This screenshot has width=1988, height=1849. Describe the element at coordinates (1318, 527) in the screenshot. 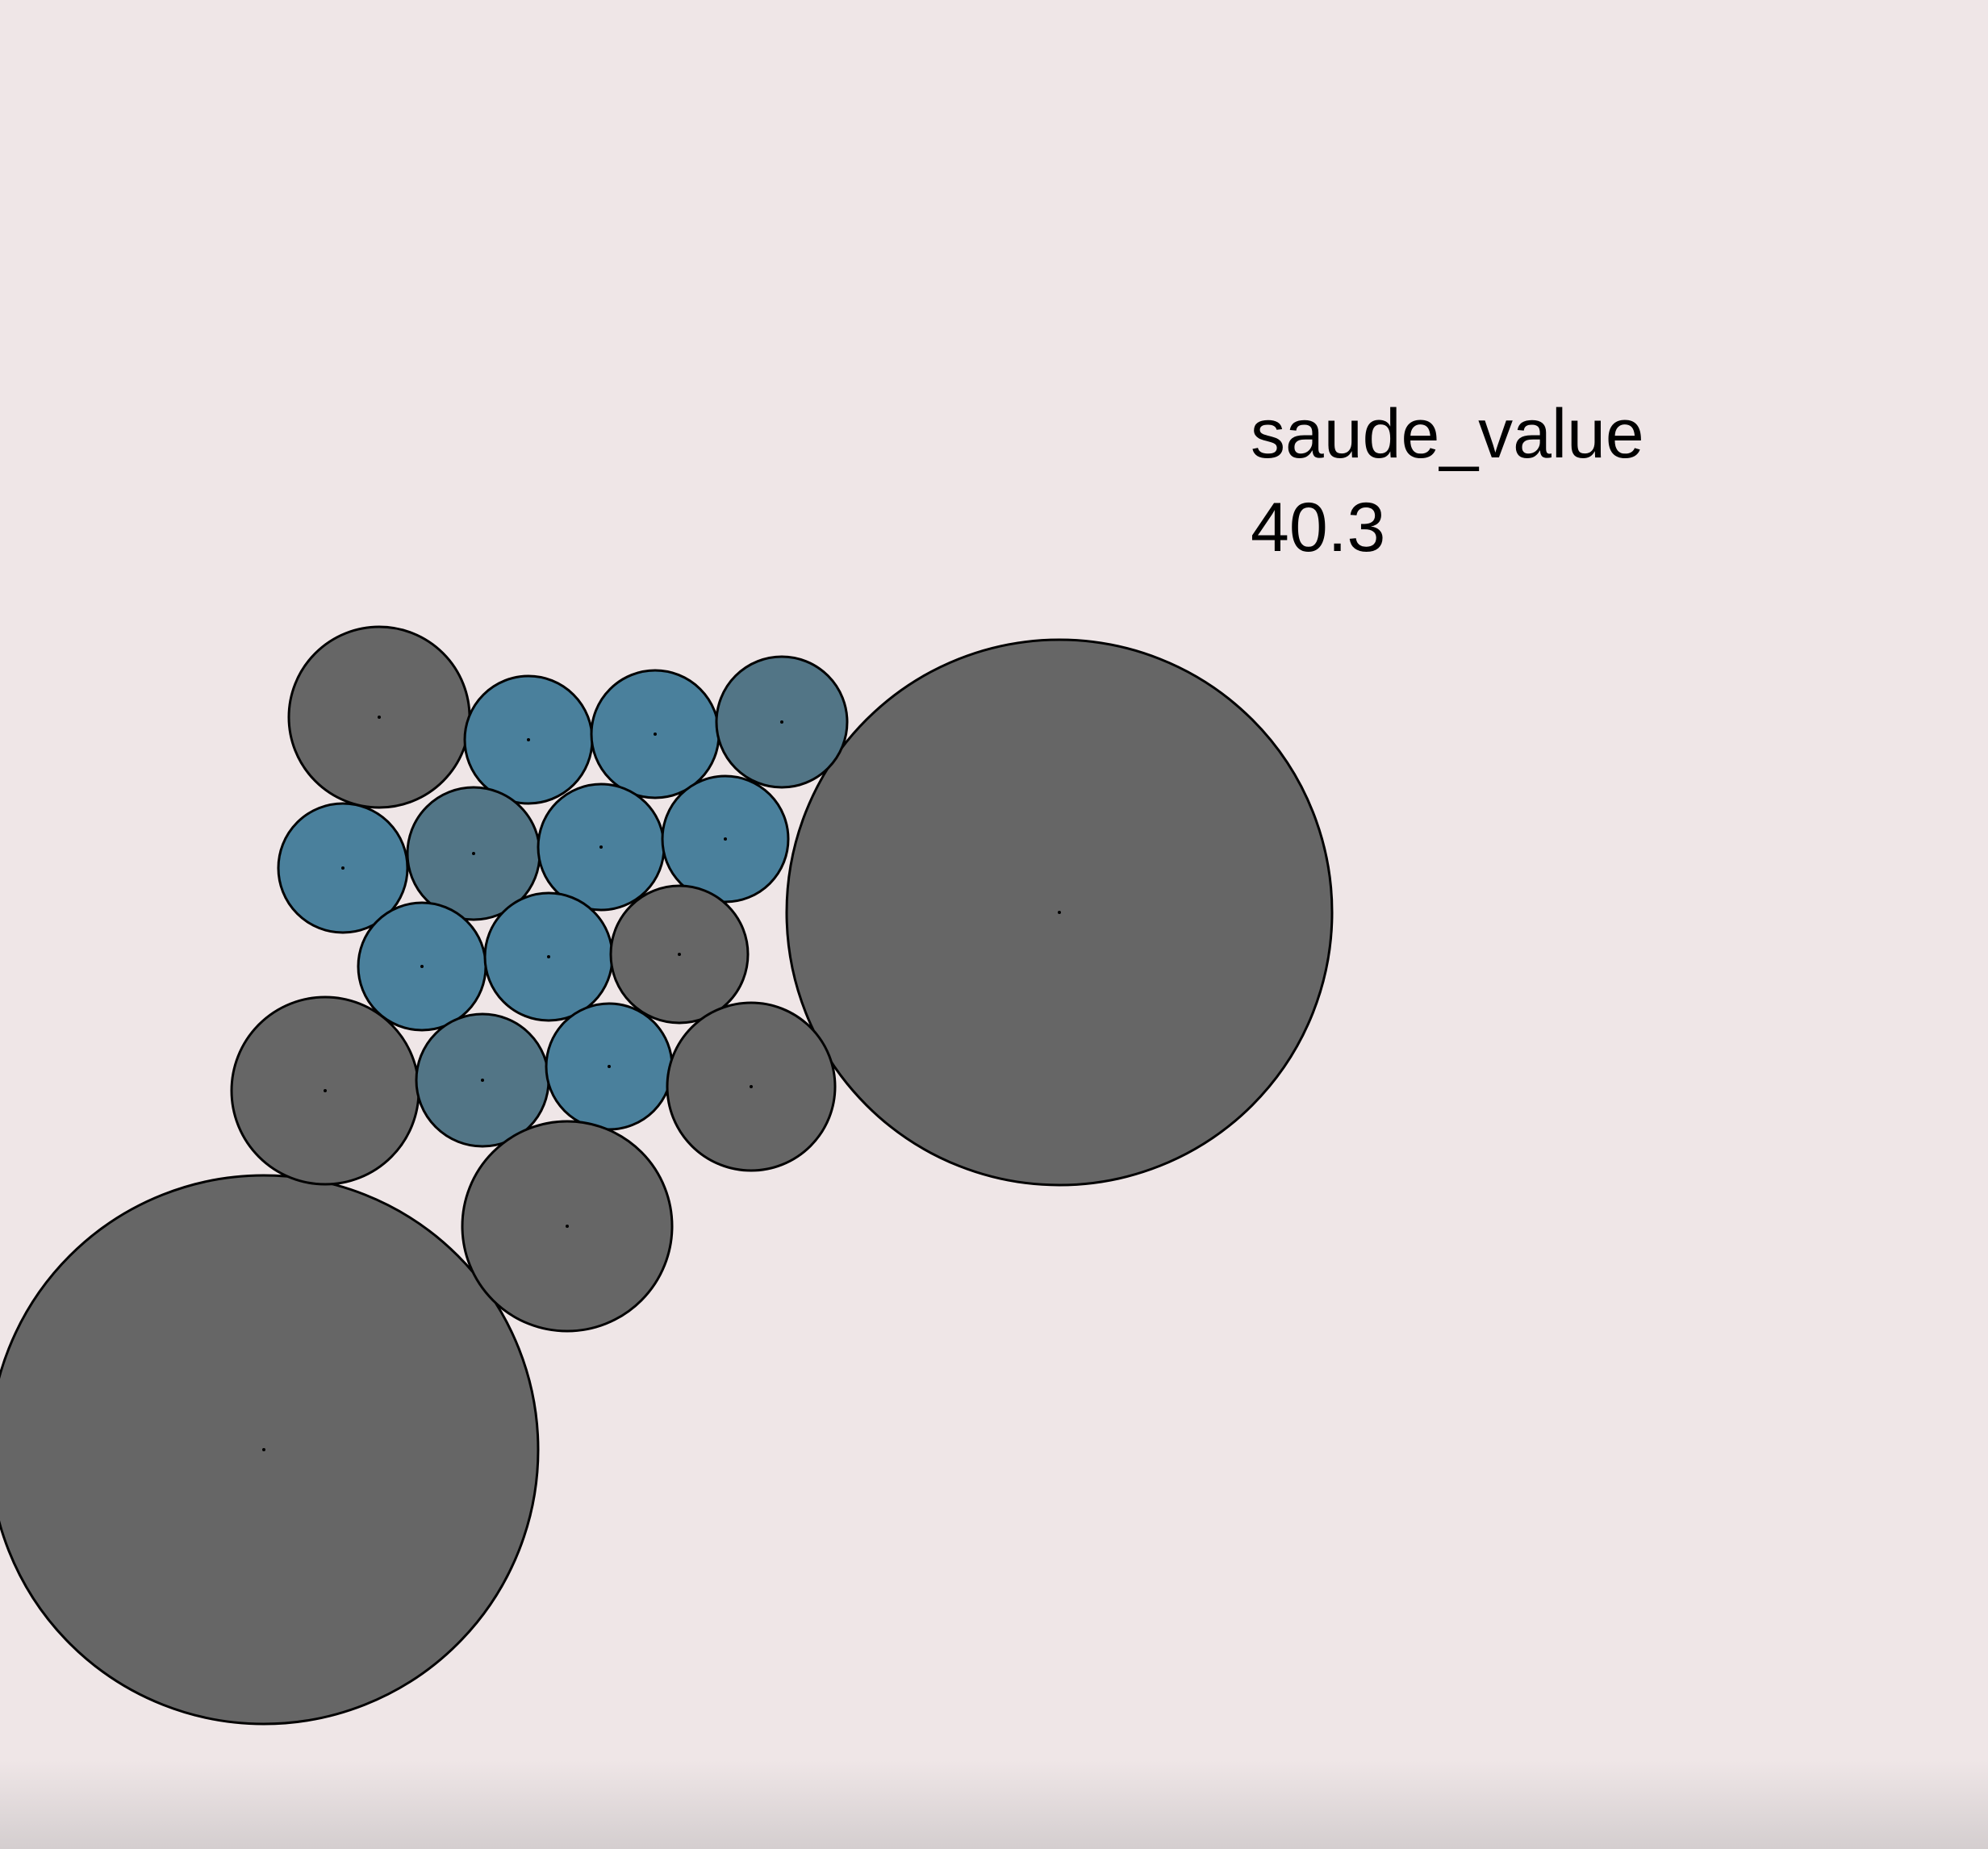

I see `tooltip-value: 40.3` at that location.